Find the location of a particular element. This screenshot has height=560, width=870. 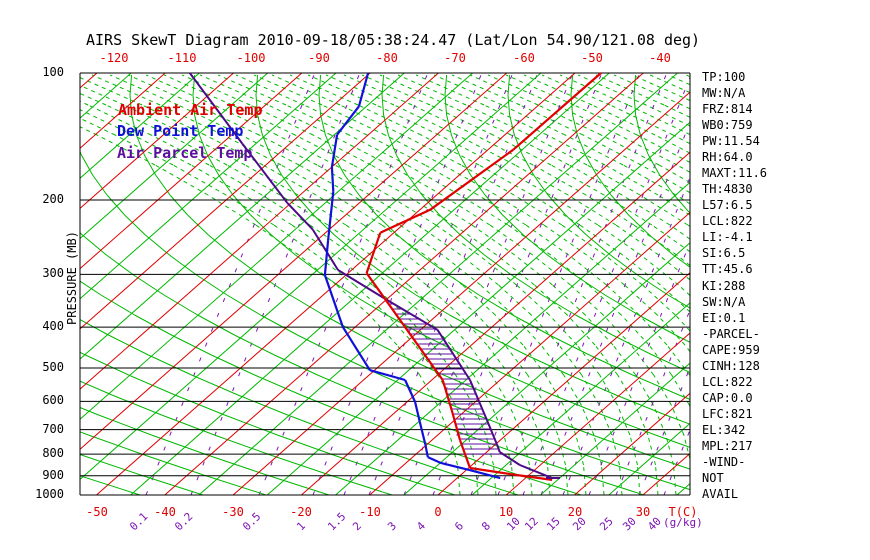

stats-line: -PARCEL- is located at coordinates (731, 333).